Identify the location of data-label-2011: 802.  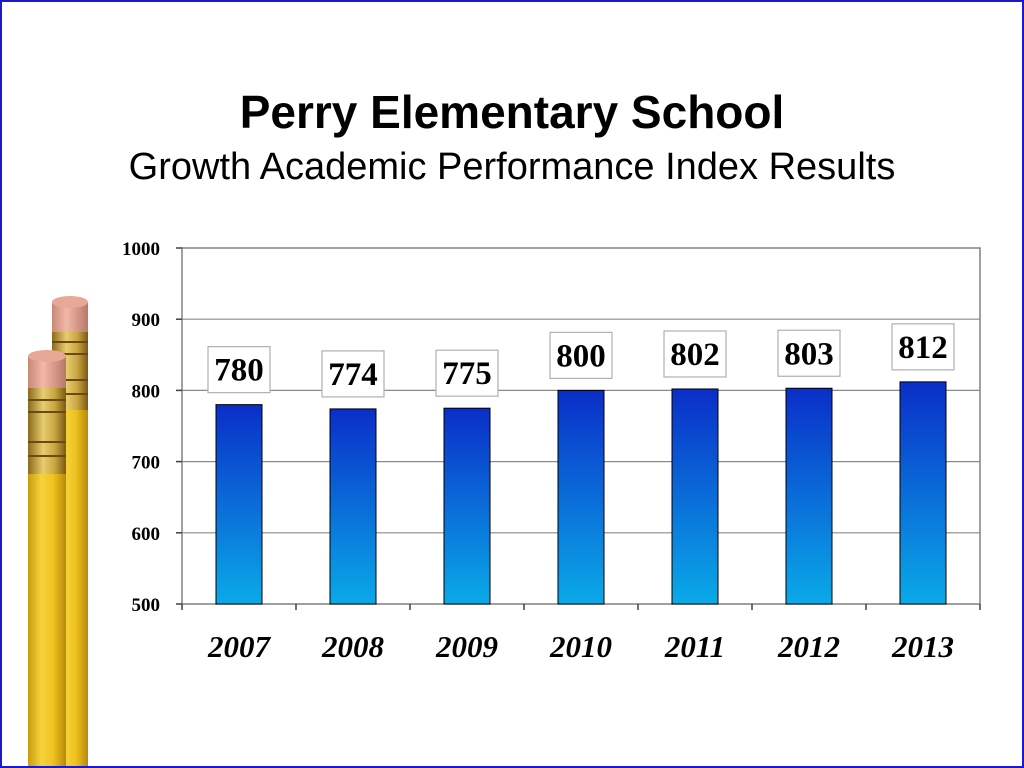
(695, 355).